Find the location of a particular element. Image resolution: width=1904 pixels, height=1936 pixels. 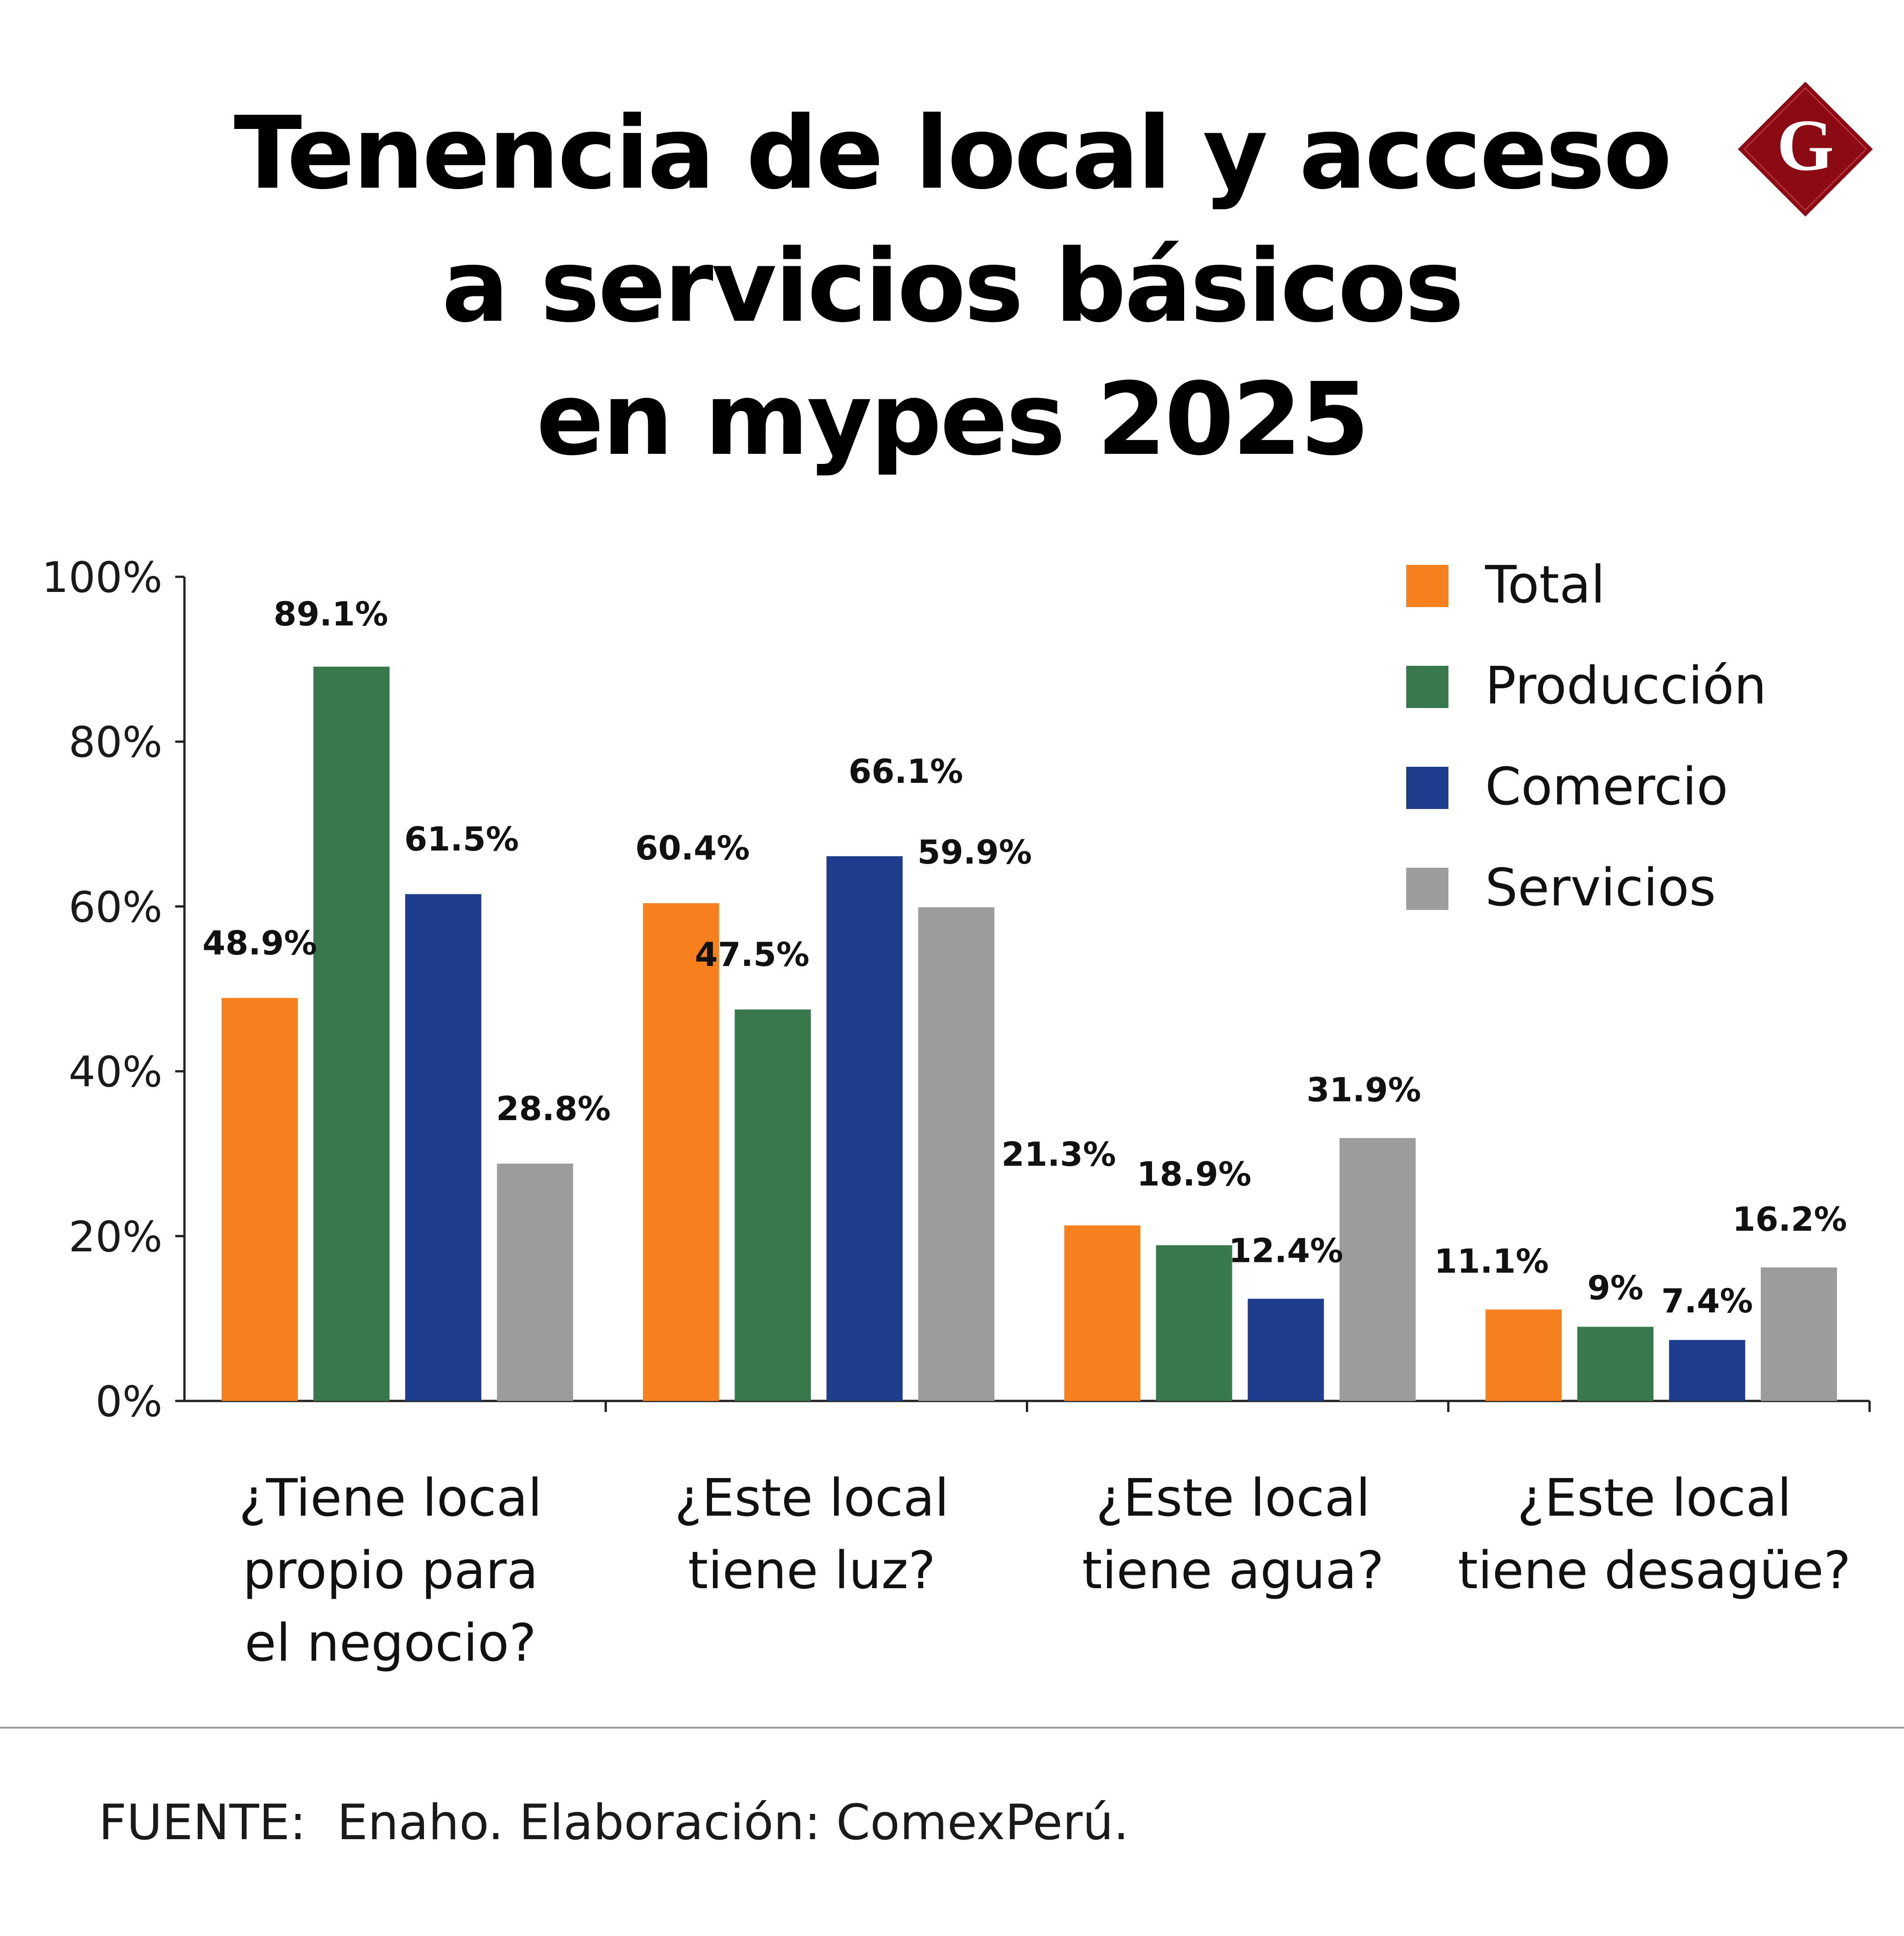

y-axis: 0% 20% 40% 60% 80% 100% is located at coordinates (114, 989).